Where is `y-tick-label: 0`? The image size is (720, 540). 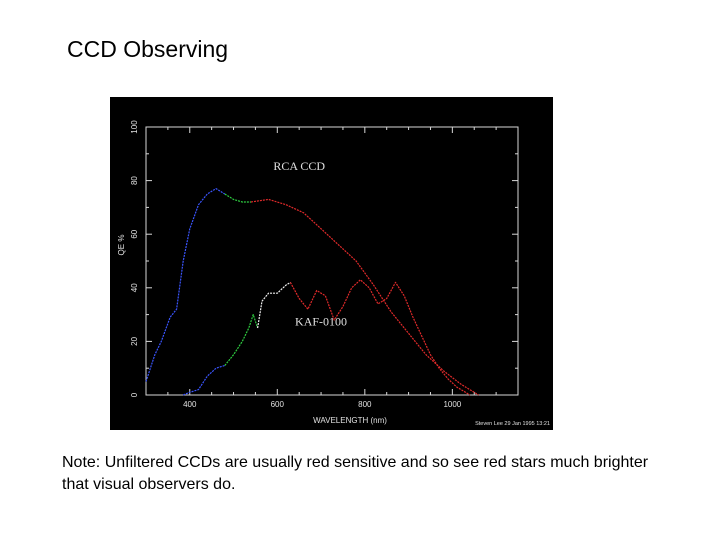
y-tick-label: 0 is located at coordinates (134, 394).